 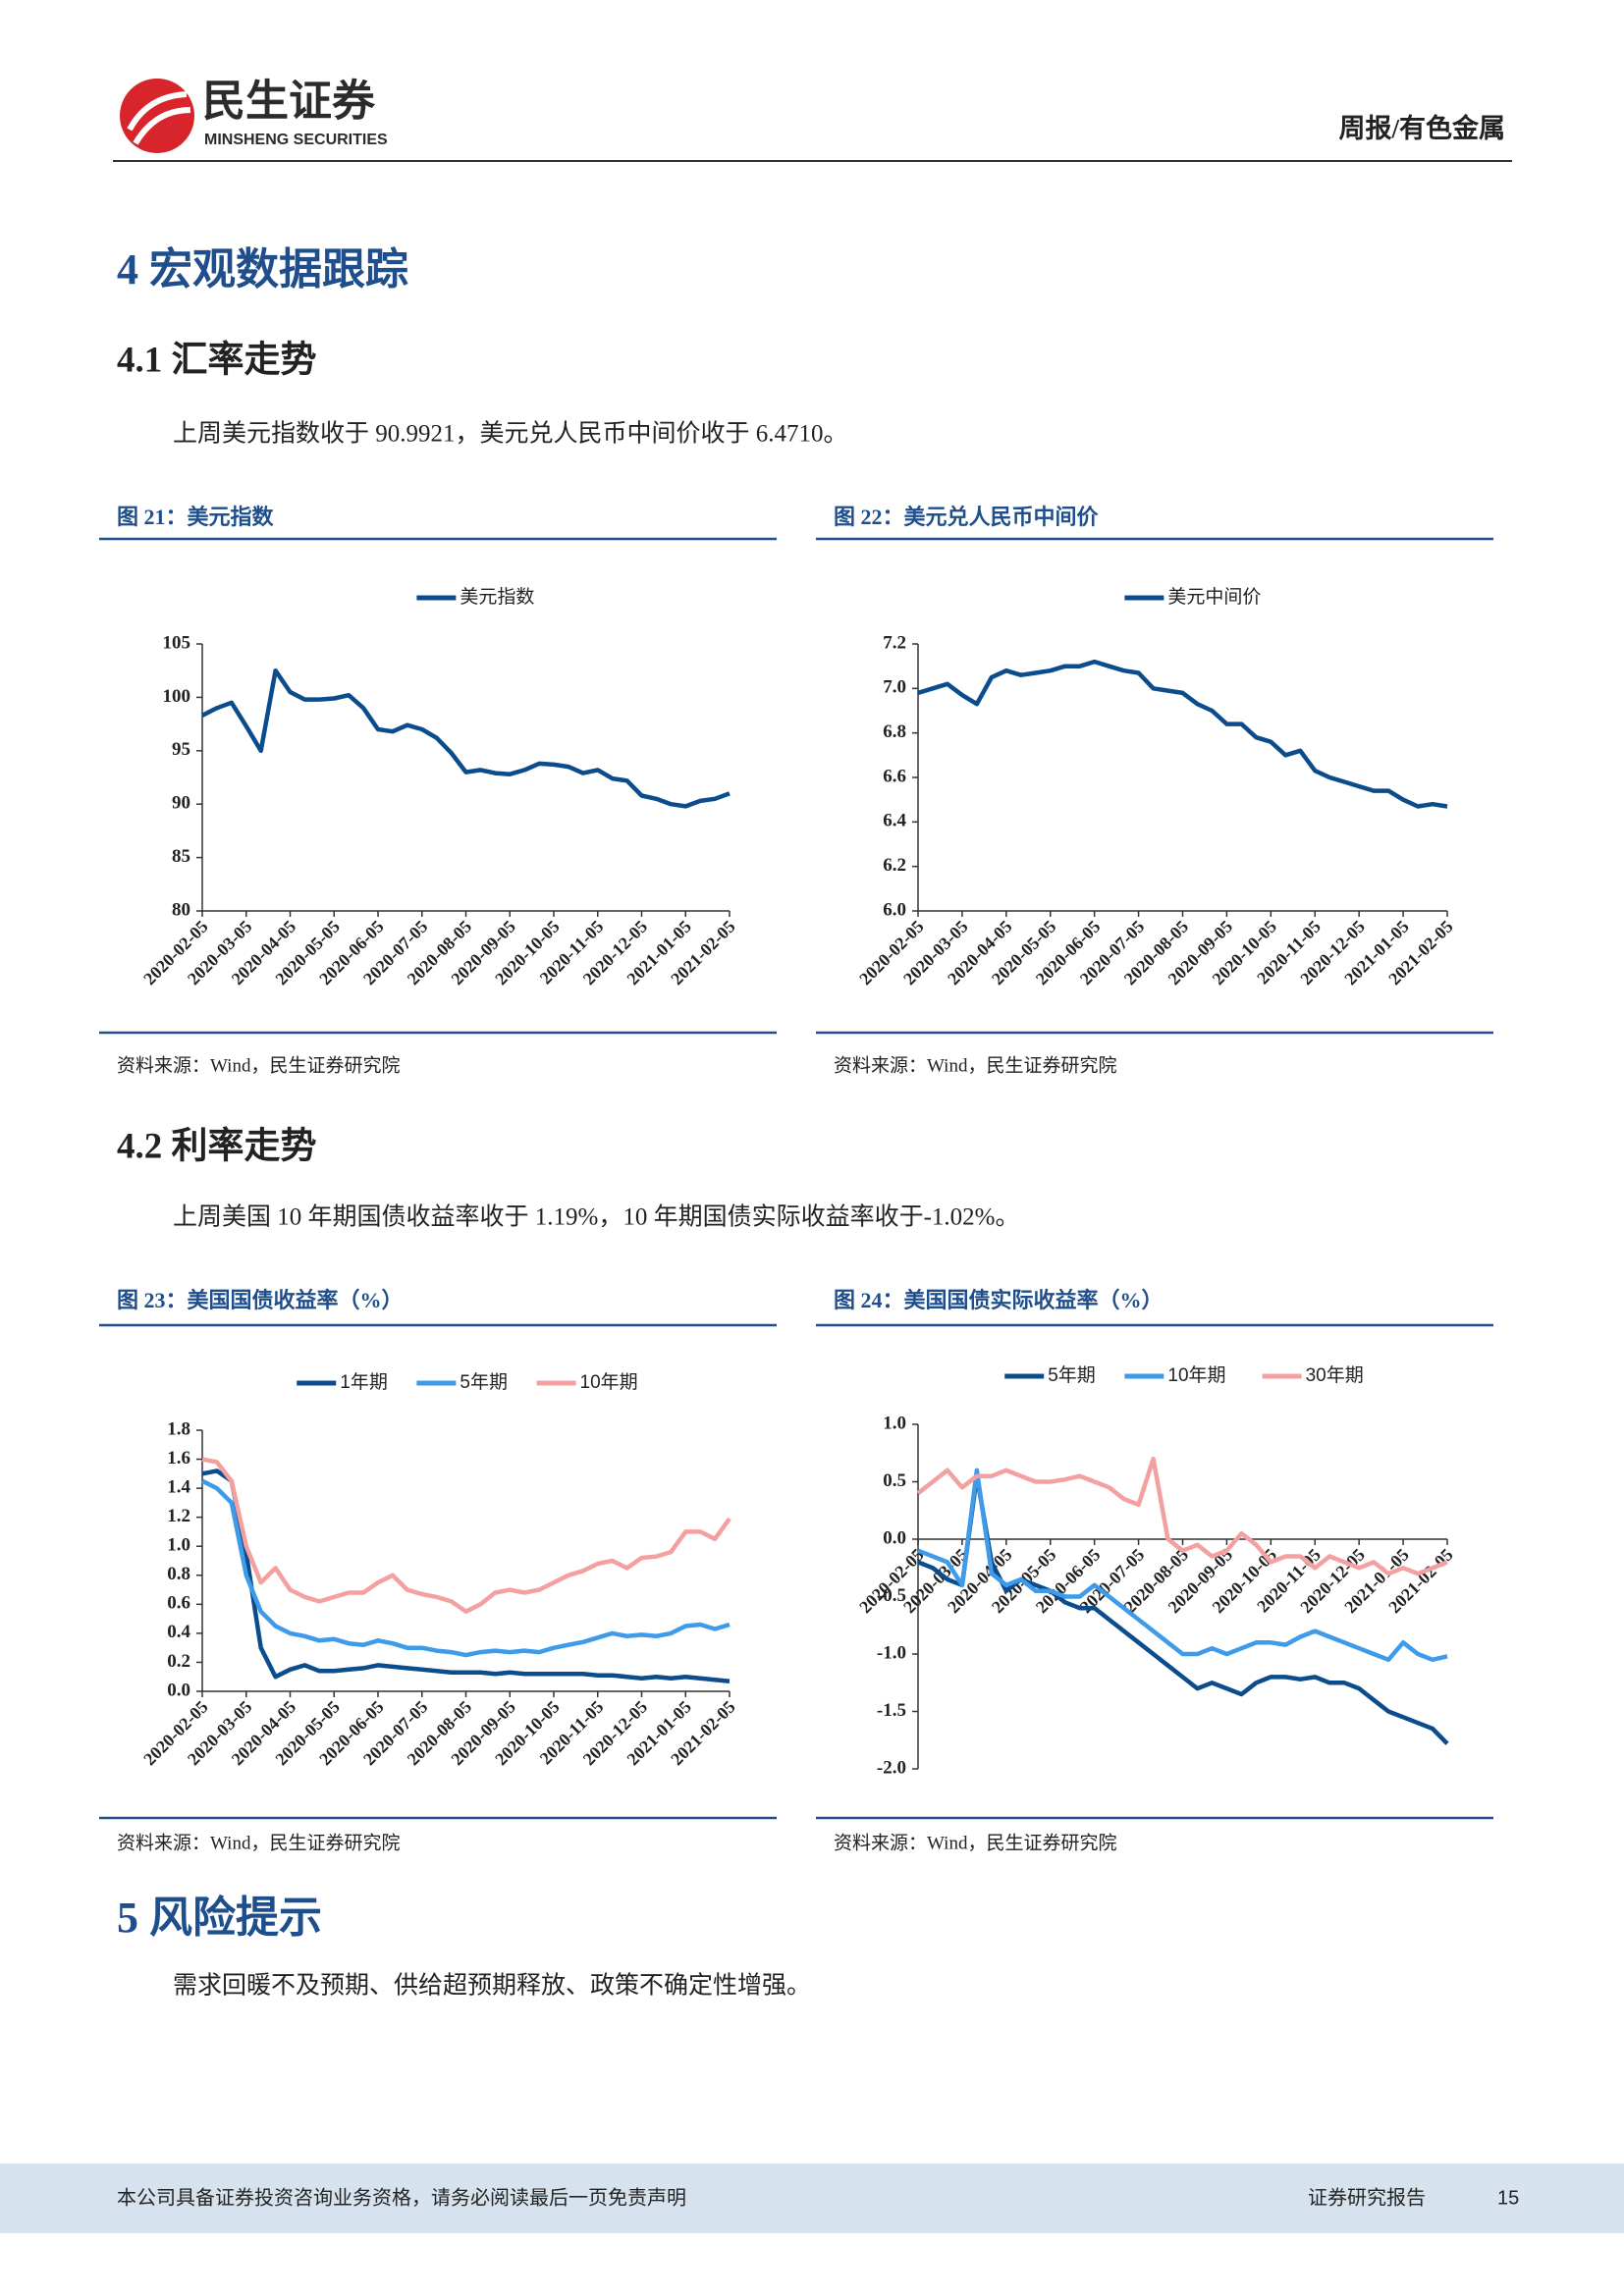 I want to click on subsection-heading: 4.2 利率走势, so click(x=217, y=1145).